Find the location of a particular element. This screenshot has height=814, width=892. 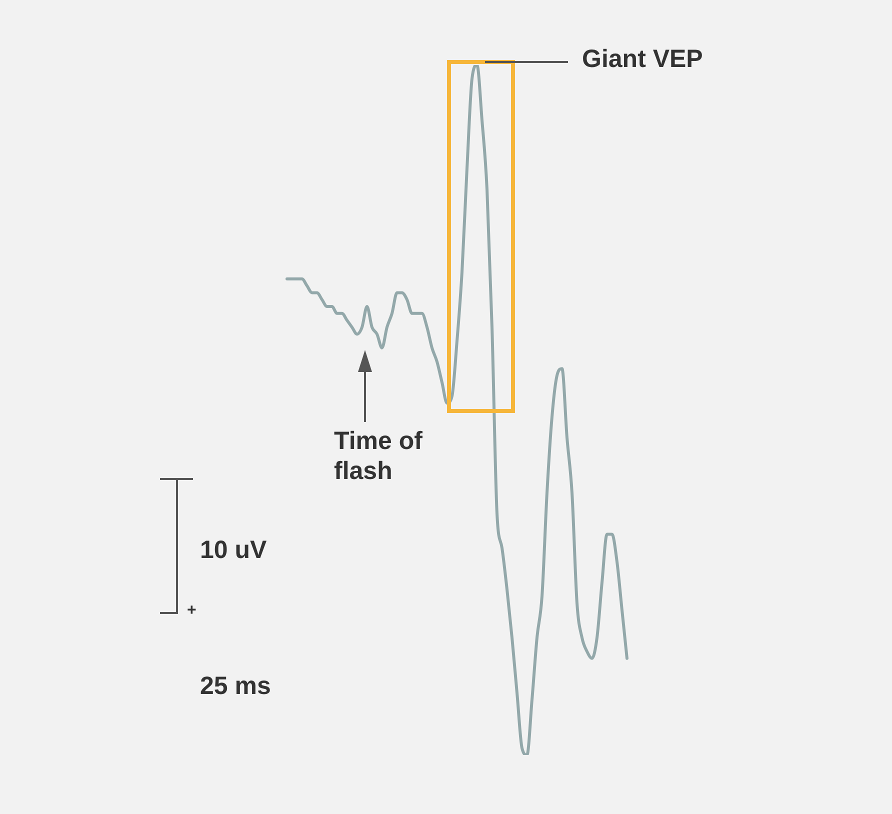

text: 25 ms is located at coordinates (235, 686).